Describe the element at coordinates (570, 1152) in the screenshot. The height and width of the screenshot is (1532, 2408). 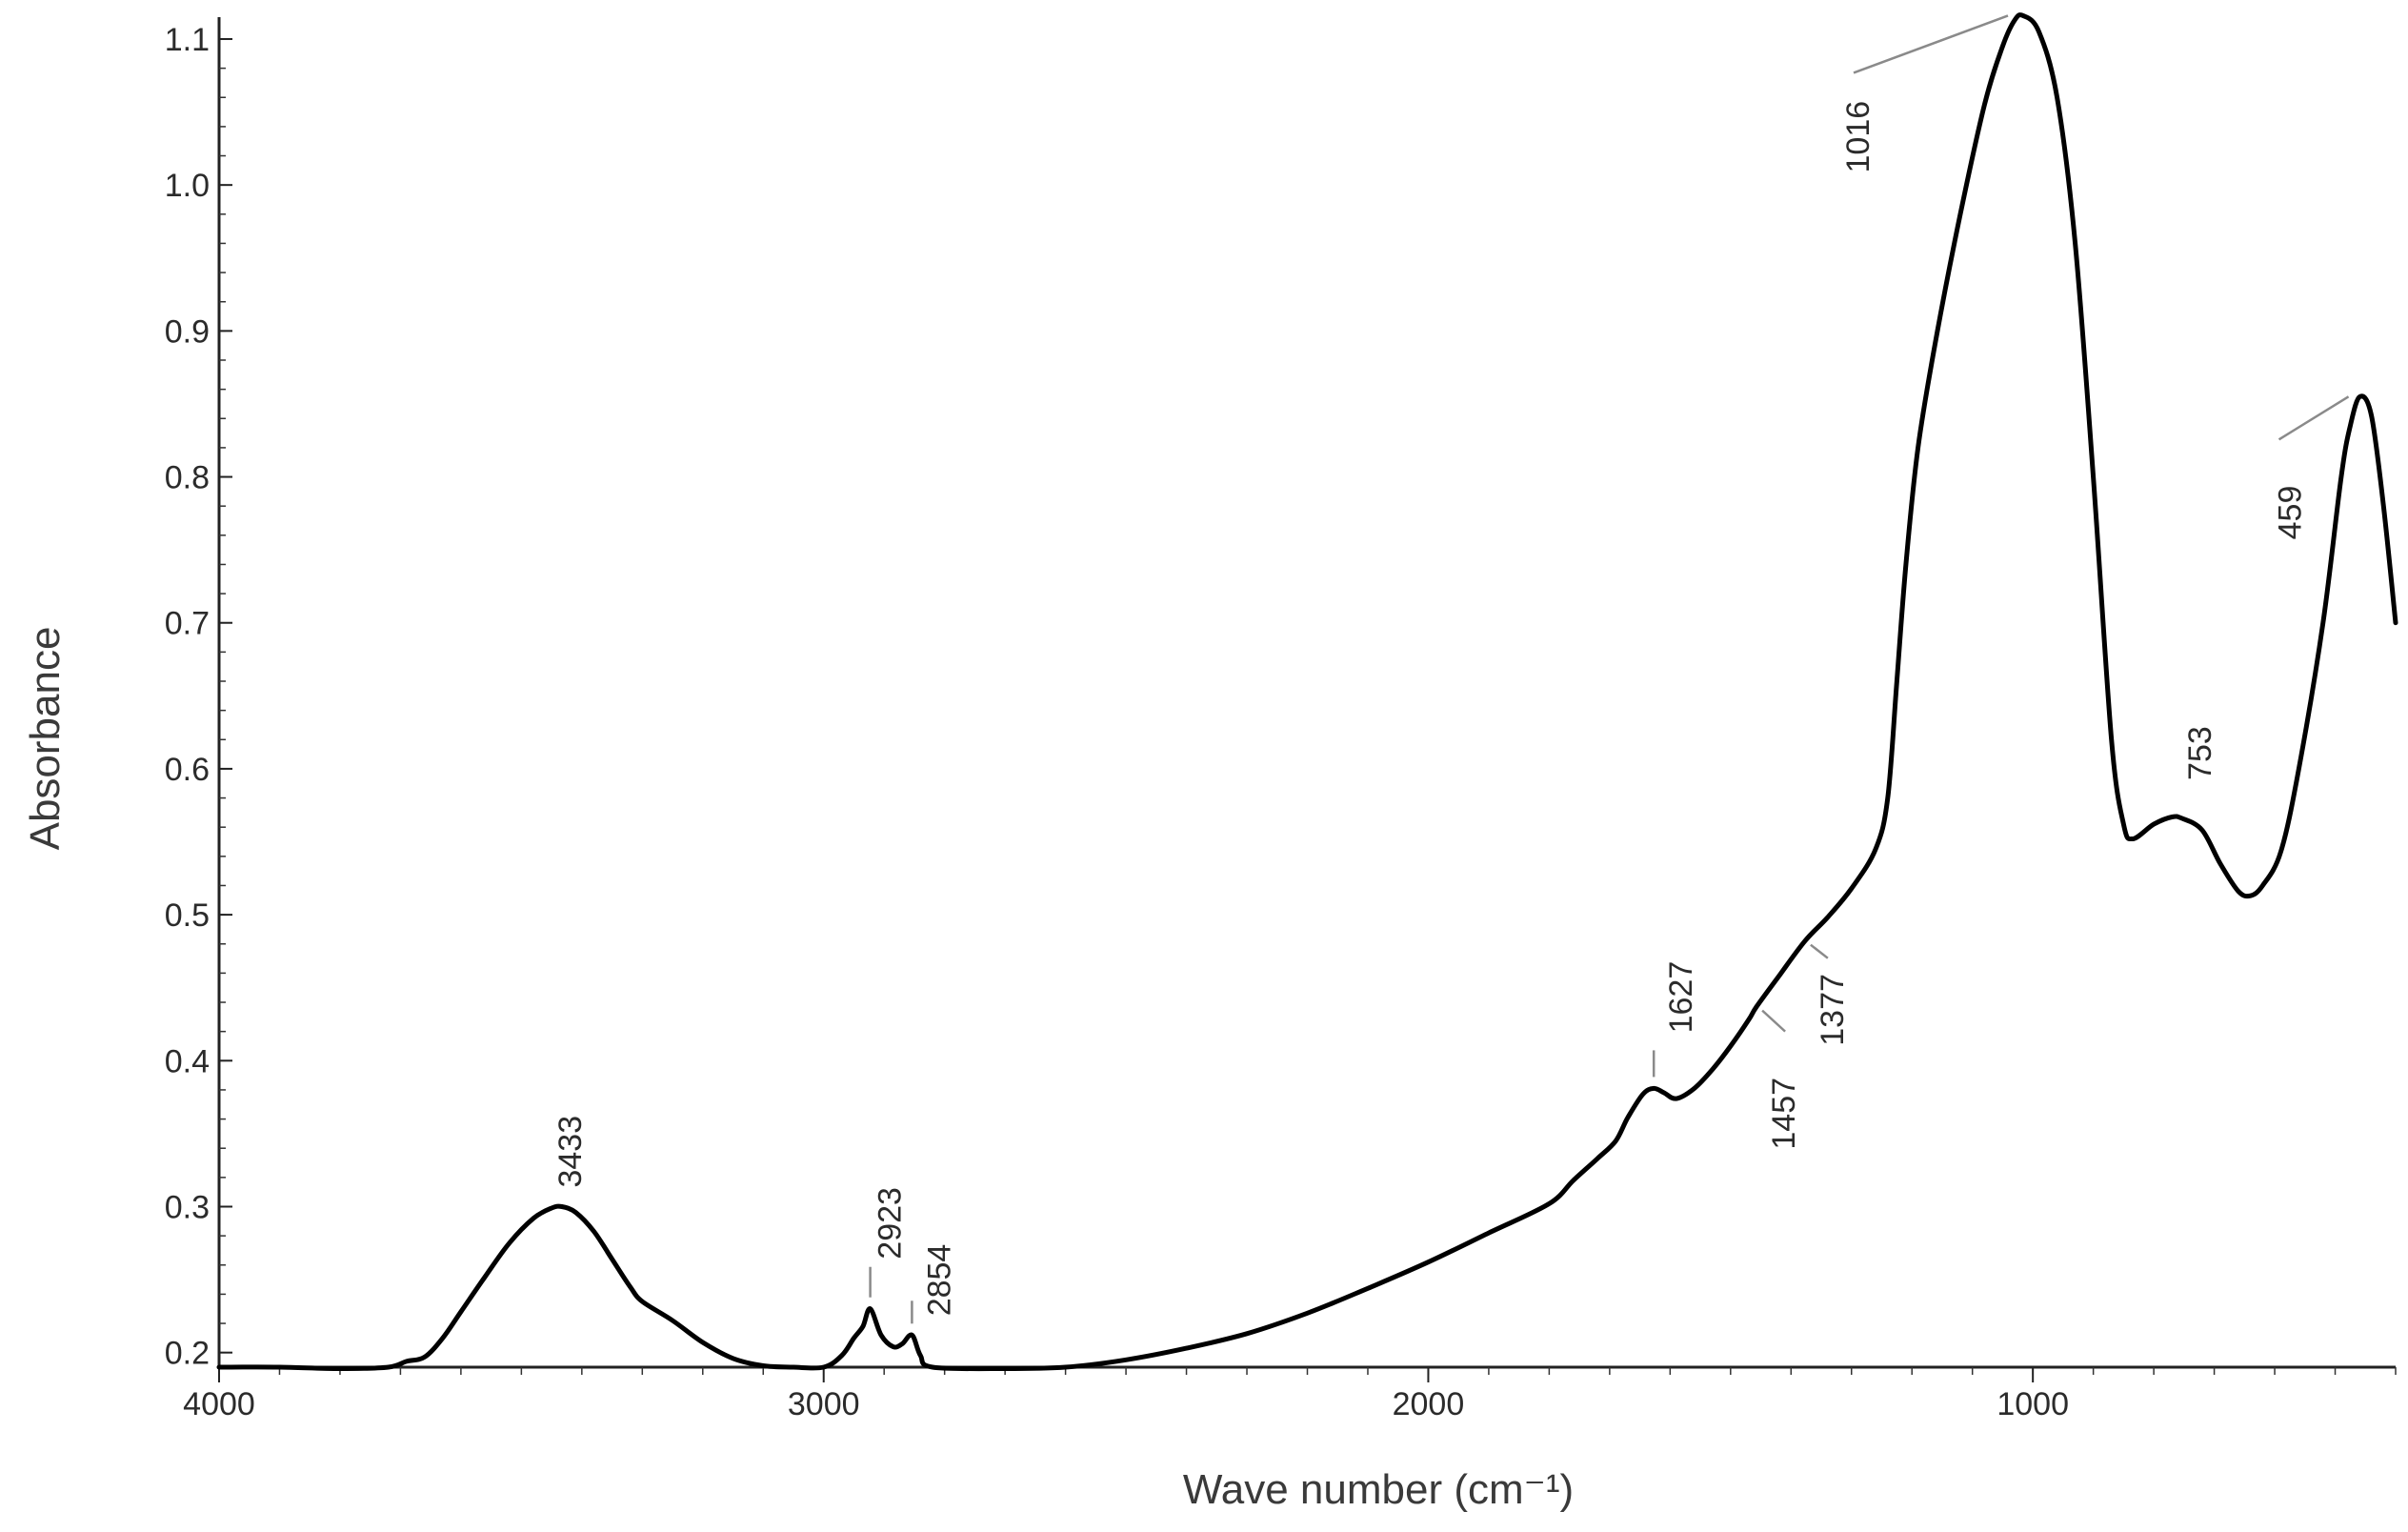
I see `peak-label-3433: 3433` at that location.